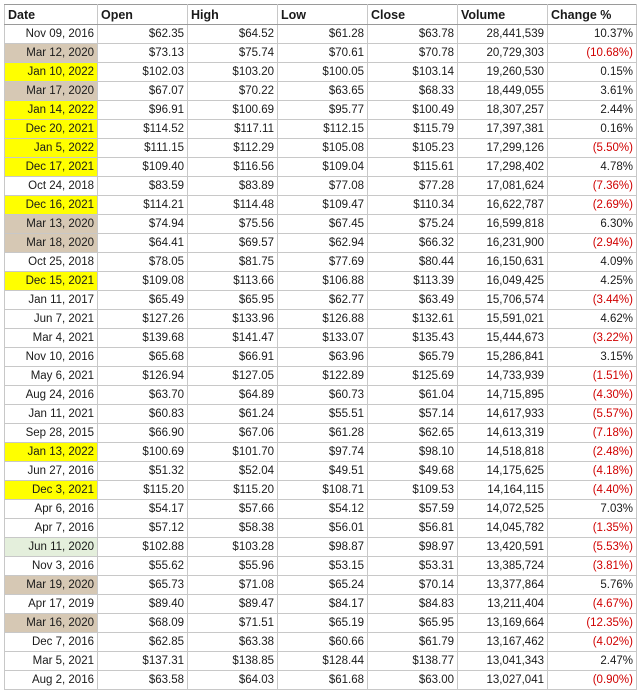 This screenshot has height=690, width=640. Describe the element at coordinates (502, 509) in the screenshot. I see `cell-volume: 14,072,525` at that location.